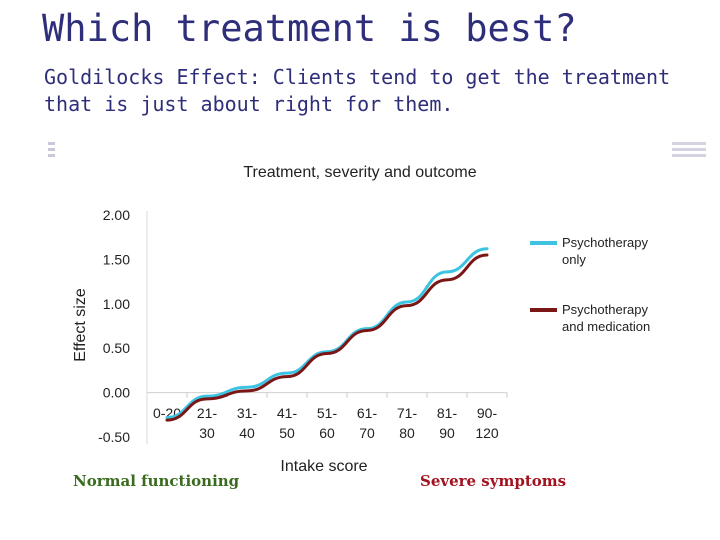 The width and height of the screenshot is (720, 540). I want to click on x-tick-label: 71-80, so click(407, 423).